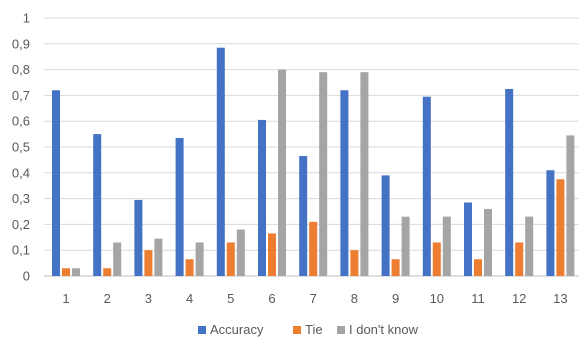 The height and width of the screenshot is (345, 579). Describe the element at coordinates (21, 250) in the screenshot. I see `y-tick-label: 0,1` at that location.